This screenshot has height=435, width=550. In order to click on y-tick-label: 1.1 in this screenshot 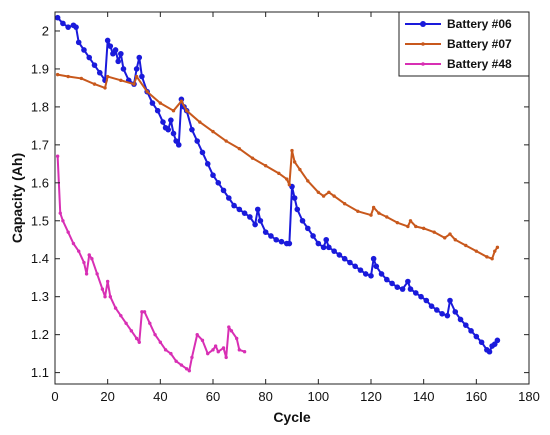, I will do `click(40, 372)`.